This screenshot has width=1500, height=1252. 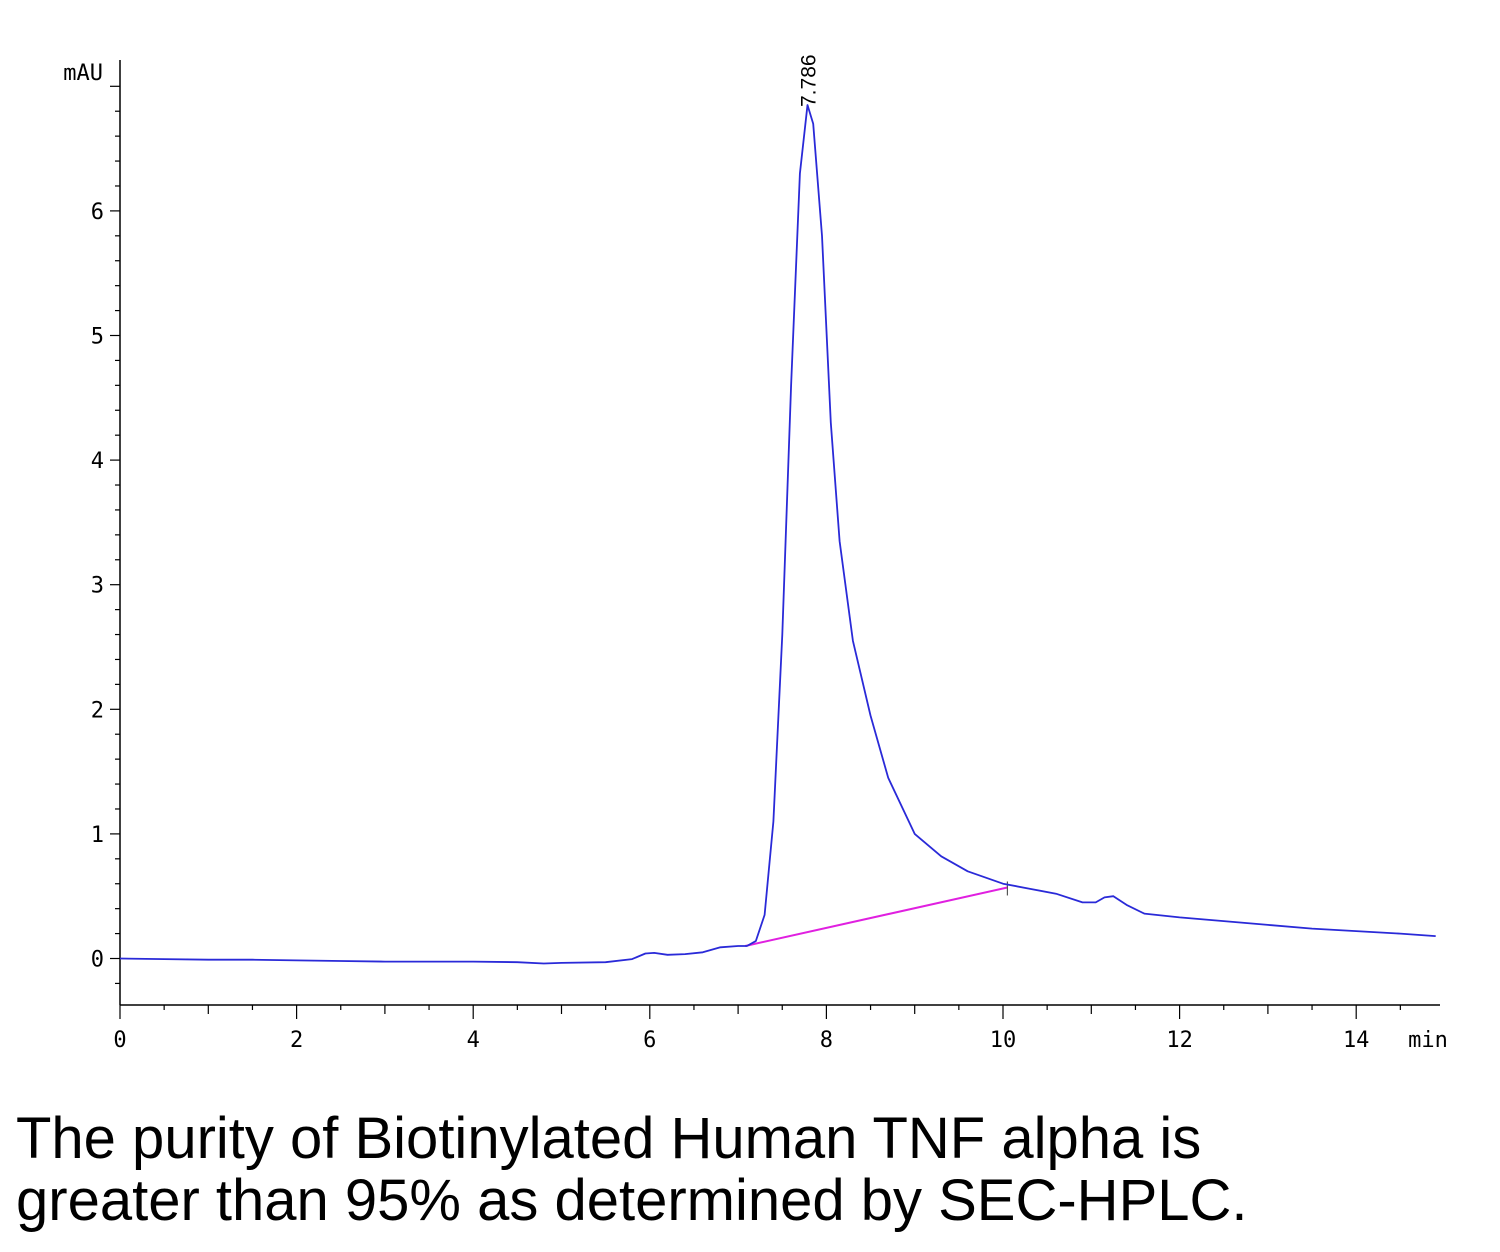 I want to click on x-tick-label: 2, so click(x=296, y=1040).